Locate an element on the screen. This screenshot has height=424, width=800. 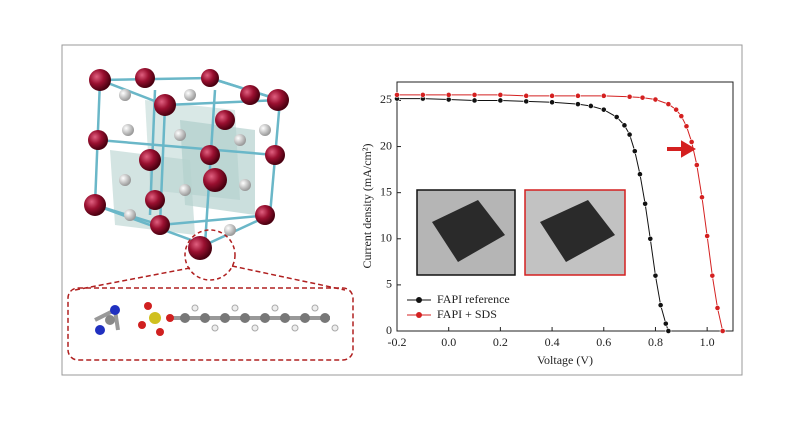
shift-arrow is located at coordinates (681, 149).